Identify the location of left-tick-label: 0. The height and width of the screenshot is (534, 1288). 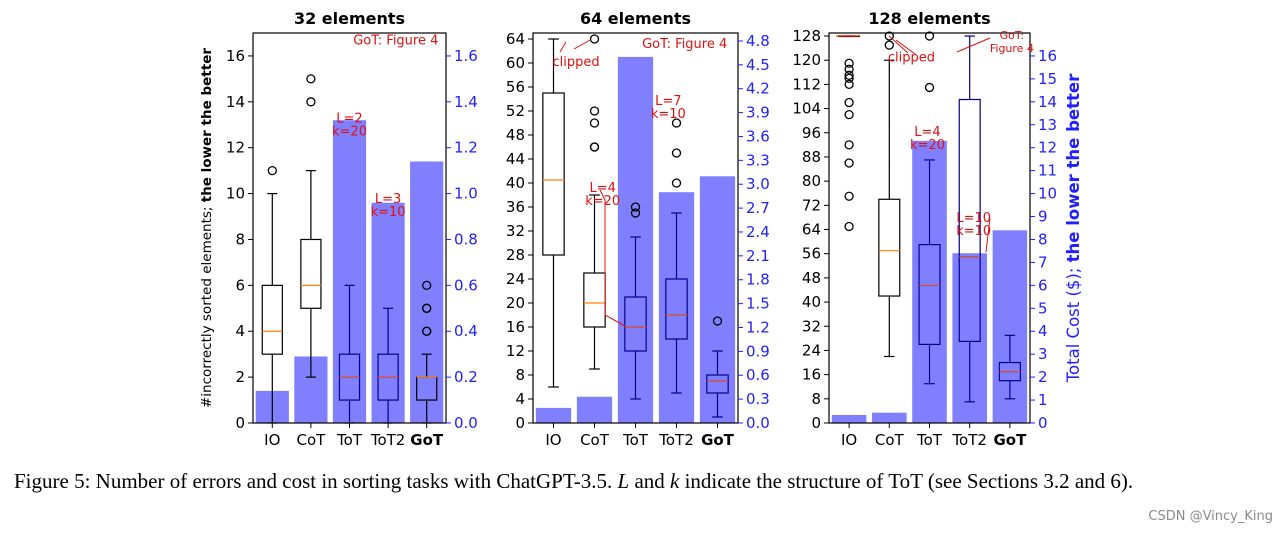
(240, 423).